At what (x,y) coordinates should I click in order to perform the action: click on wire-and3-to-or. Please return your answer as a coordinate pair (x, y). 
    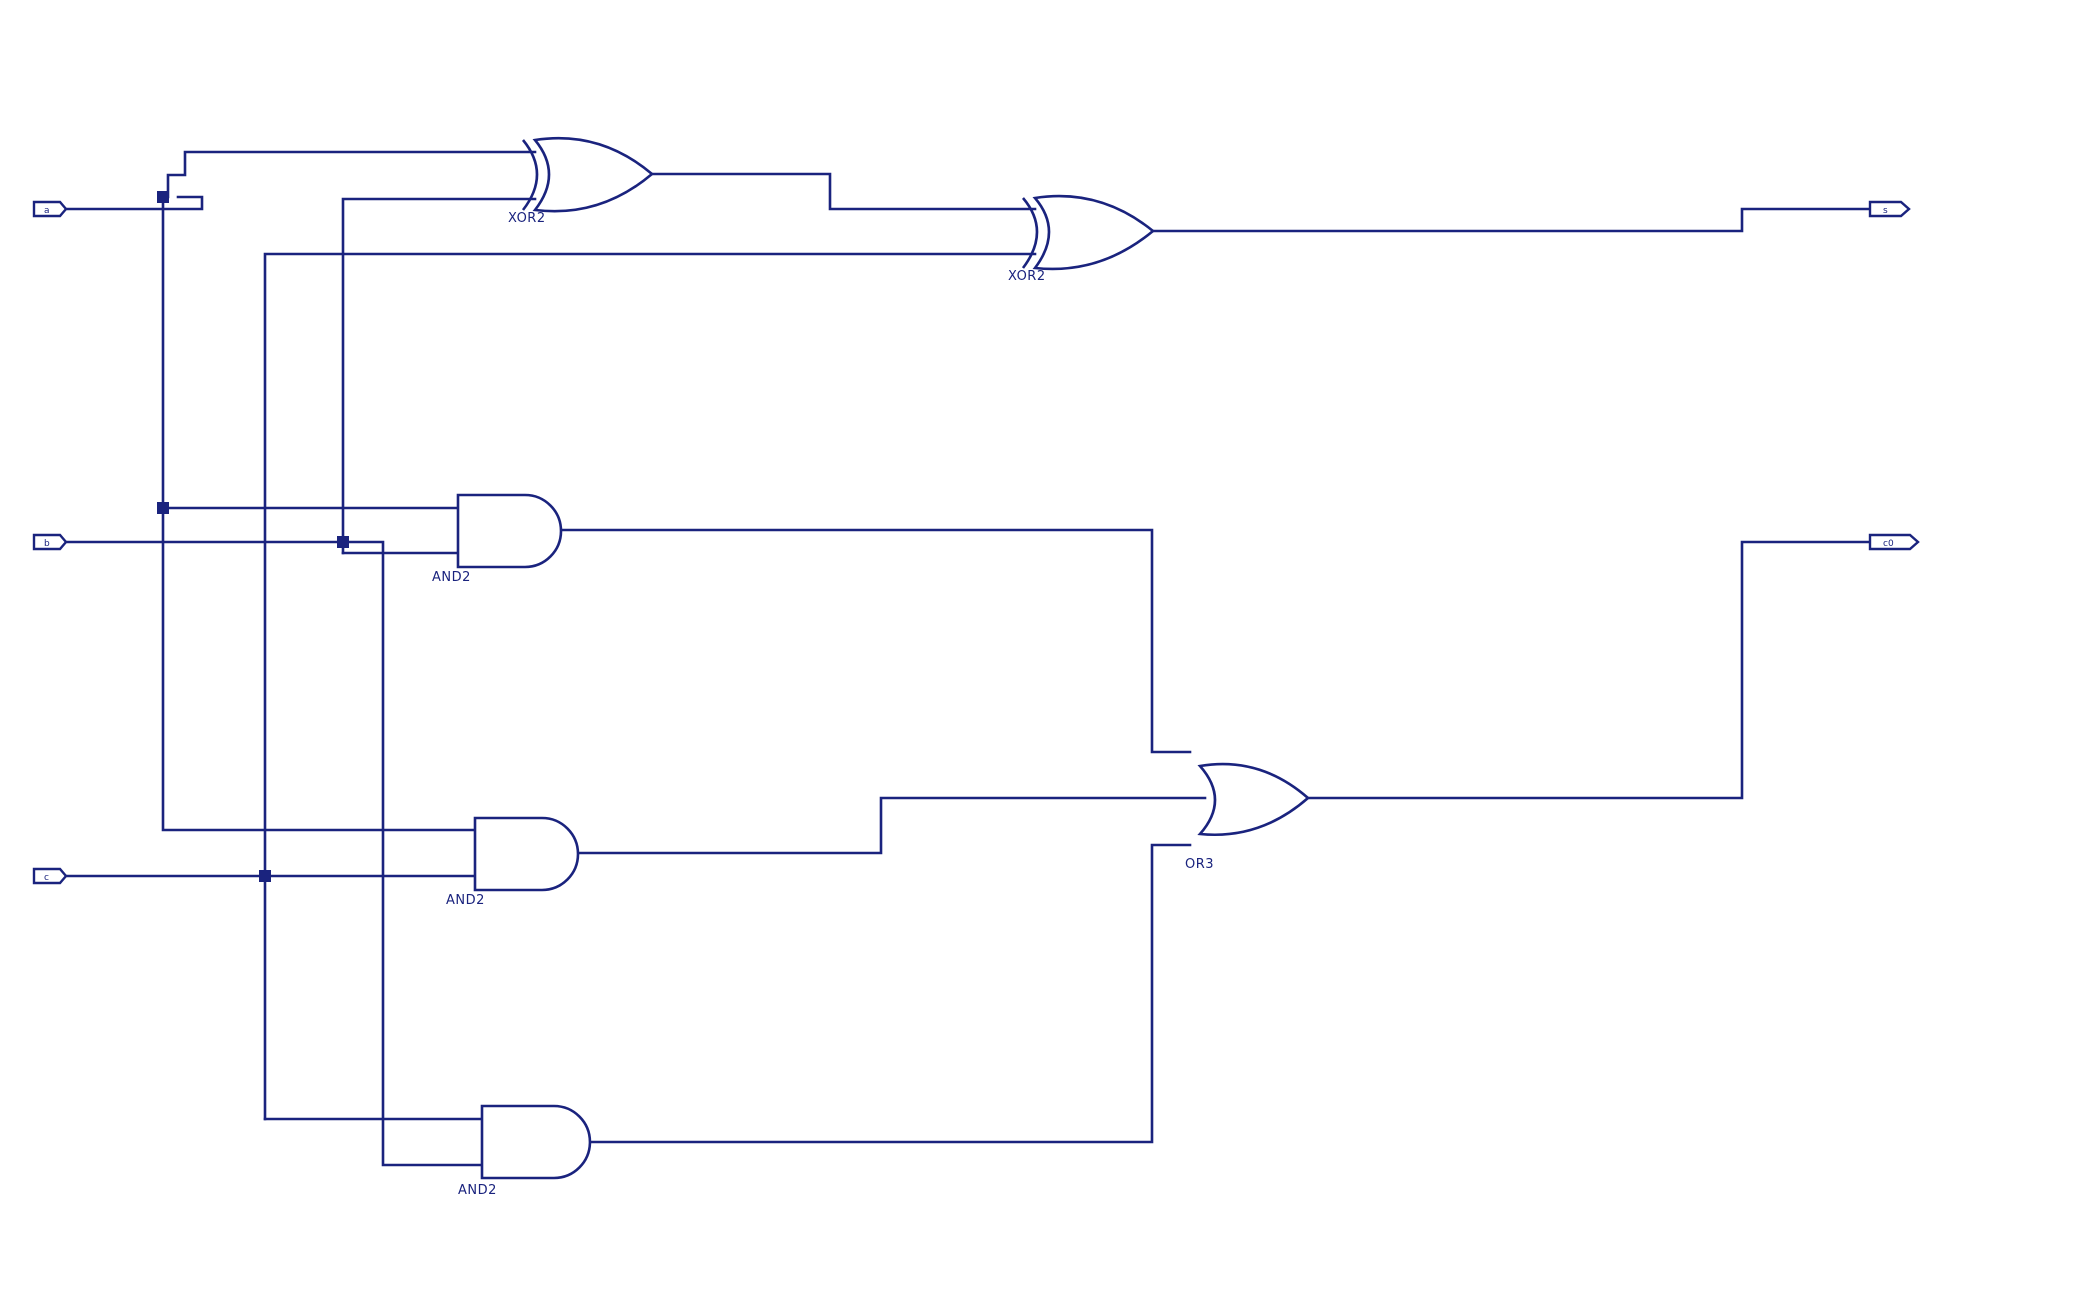
    Looking at the image, I should click on (890, 993).